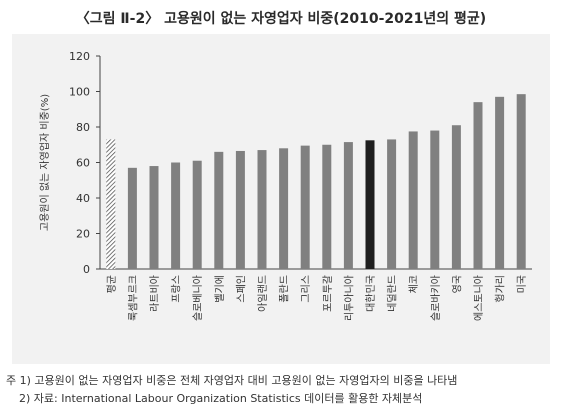 The image size is (562, 417). I want to click on x-tick-label: 폴란드, so click(285, 289).